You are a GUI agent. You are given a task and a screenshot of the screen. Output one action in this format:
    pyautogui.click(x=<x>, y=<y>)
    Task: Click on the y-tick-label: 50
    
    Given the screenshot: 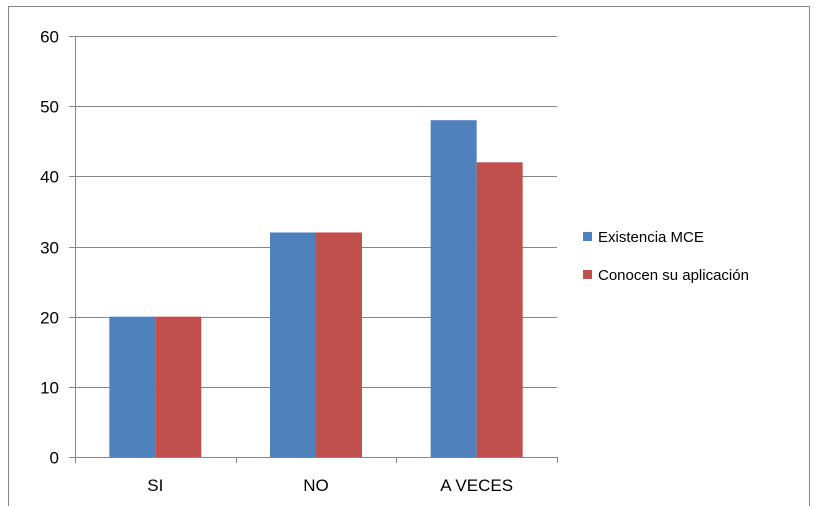 What is the action you would take?
    pyautogui.click(x=49, y=107)
    